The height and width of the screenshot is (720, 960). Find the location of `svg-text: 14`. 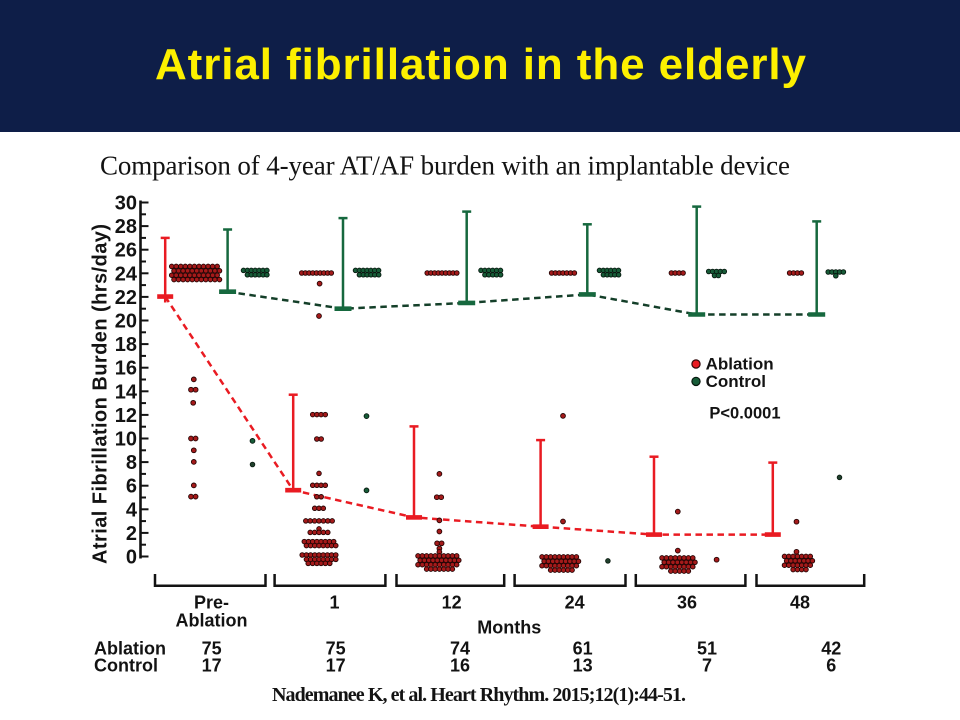

svg-text: 14 is located at coordinates (126, 392).